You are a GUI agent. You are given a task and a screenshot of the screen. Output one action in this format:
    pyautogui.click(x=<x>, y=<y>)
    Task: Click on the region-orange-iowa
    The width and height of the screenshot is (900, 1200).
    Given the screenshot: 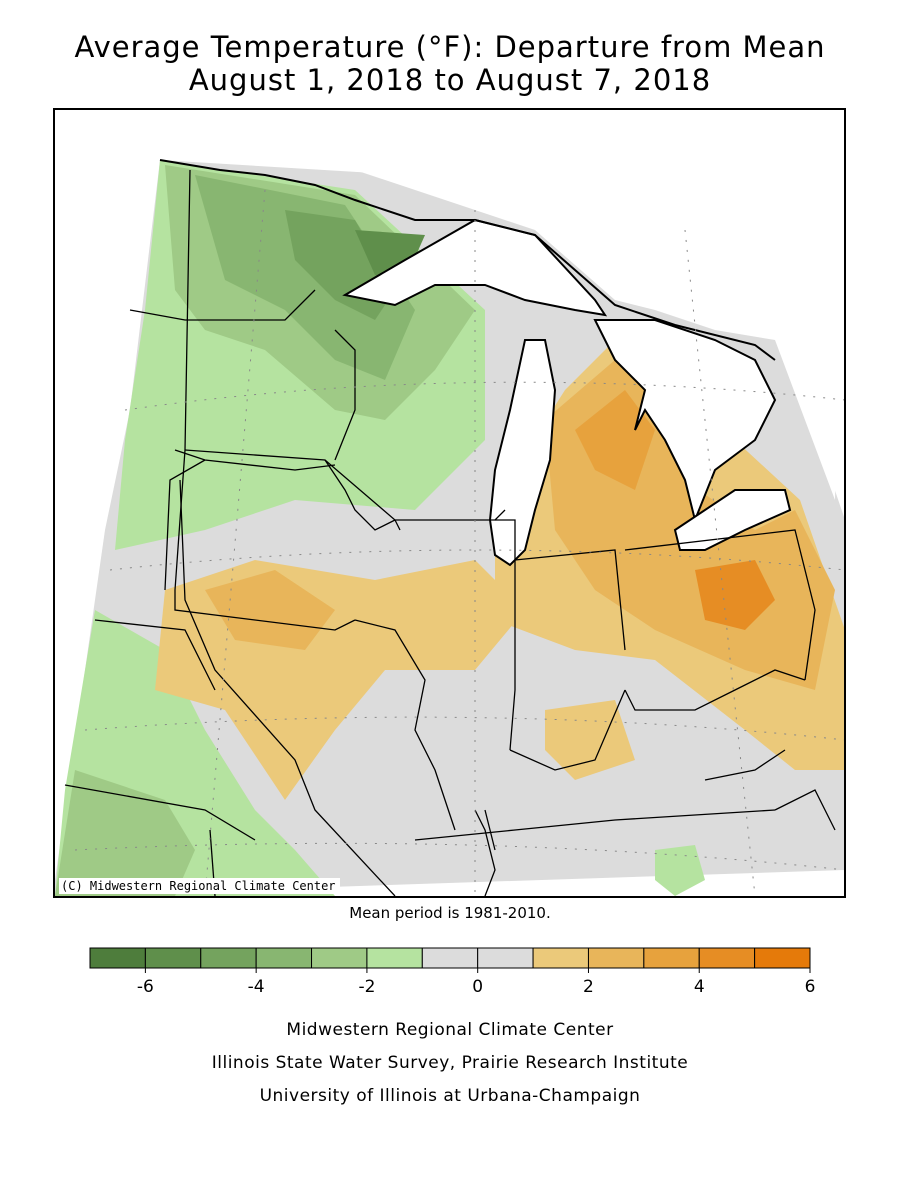 What is the action you would take?
    pyautogui.click(x=270, y=610)
    